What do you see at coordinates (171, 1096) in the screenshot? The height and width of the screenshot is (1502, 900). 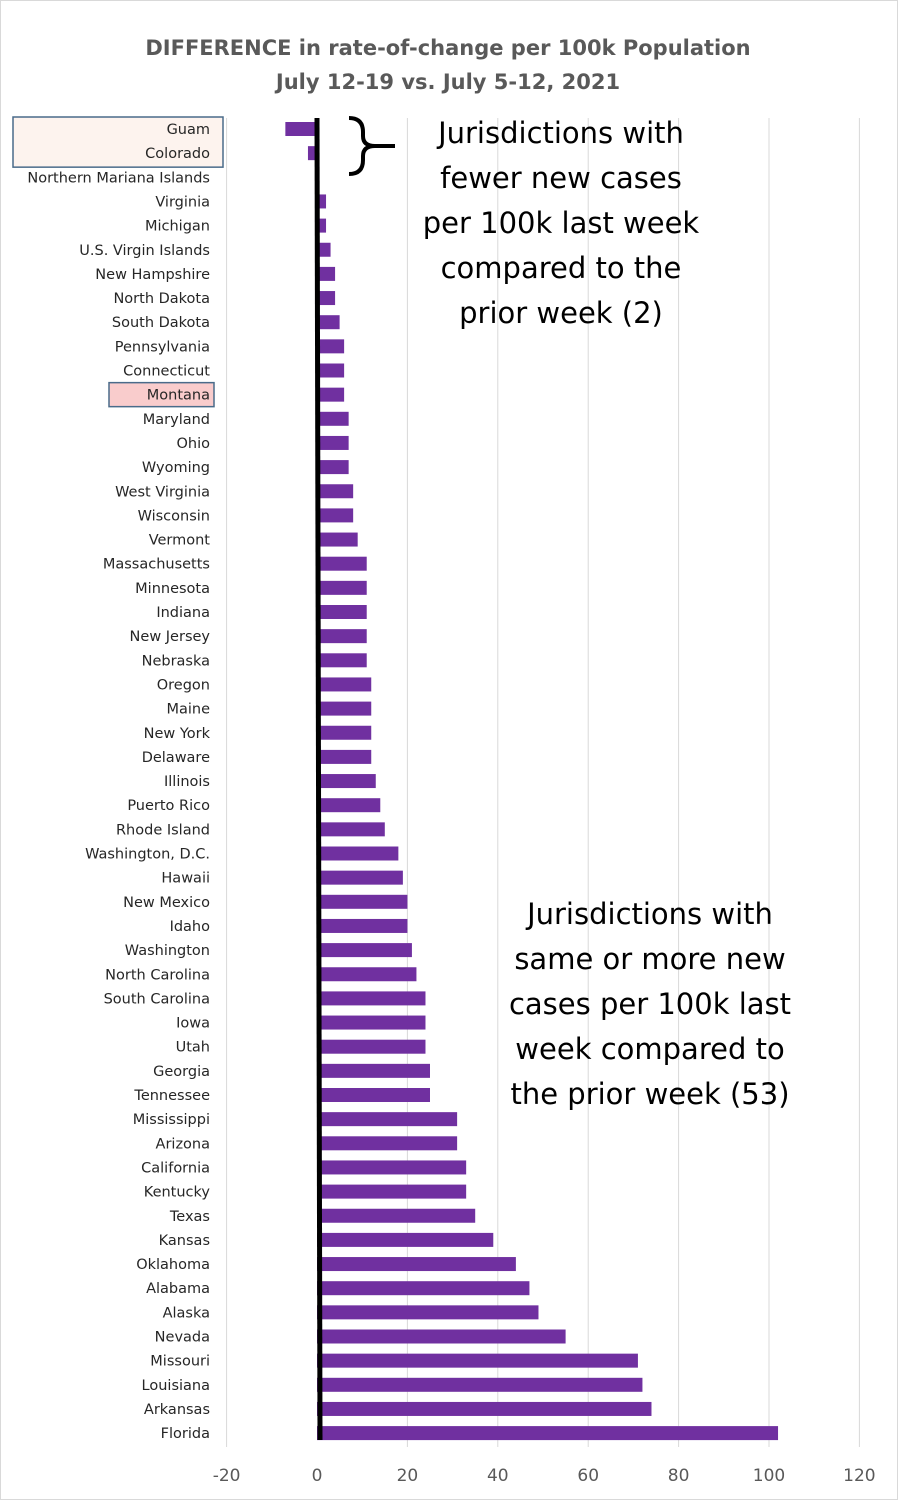 I see `category-label: Tennessee` at bounding box center [171, 1096].